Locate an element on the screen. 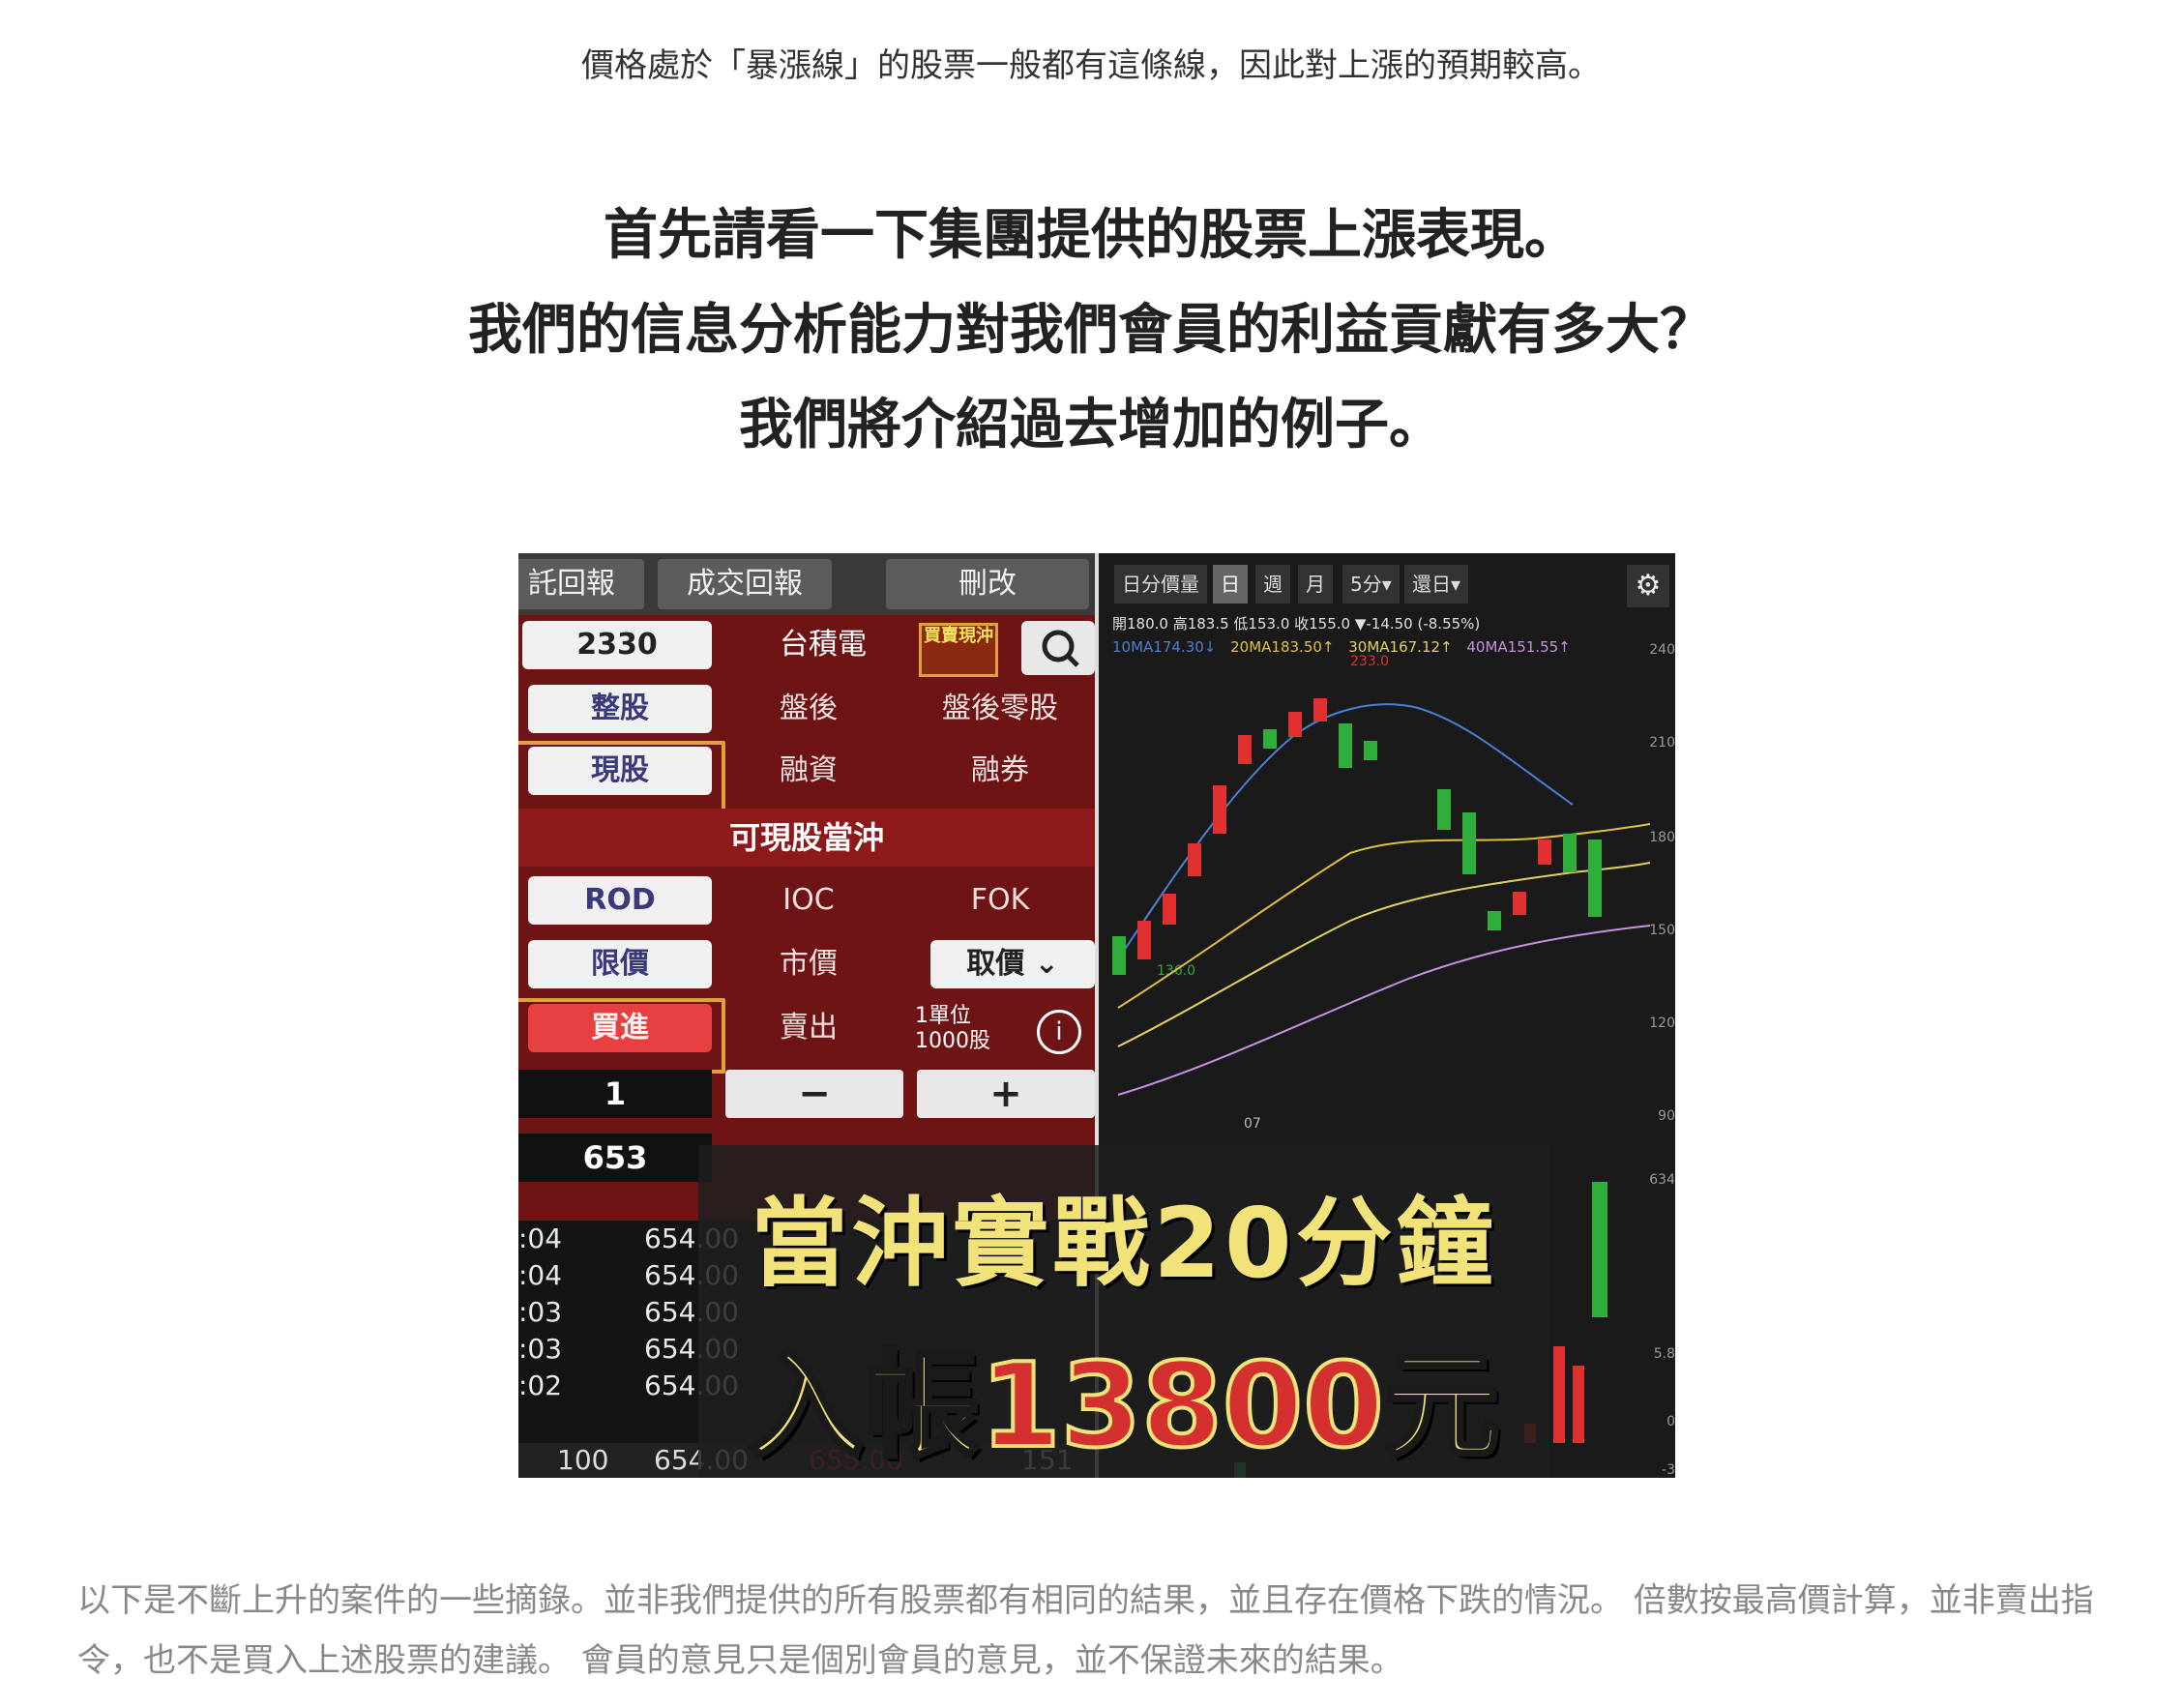  promo-line-2-suffix: 元 is located at coordinates (1442, 1407).